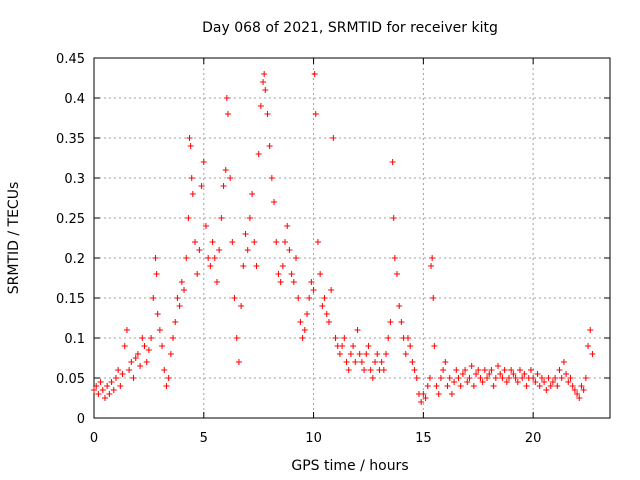 Image resolution: width=640 pixels, height=480 pixels. I want to click on x-axis-label: GPS time / hours, so click(349, 466).